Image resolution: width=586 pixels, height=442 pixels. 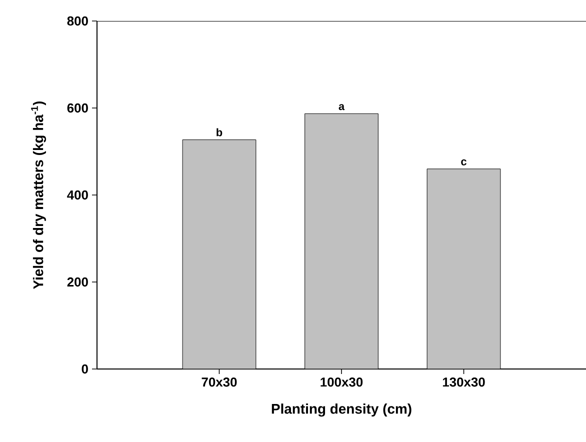 I want to click on y-axis-title: Yield of dry matters (kg ha$^{-1}$), so click(x=38, y=195).